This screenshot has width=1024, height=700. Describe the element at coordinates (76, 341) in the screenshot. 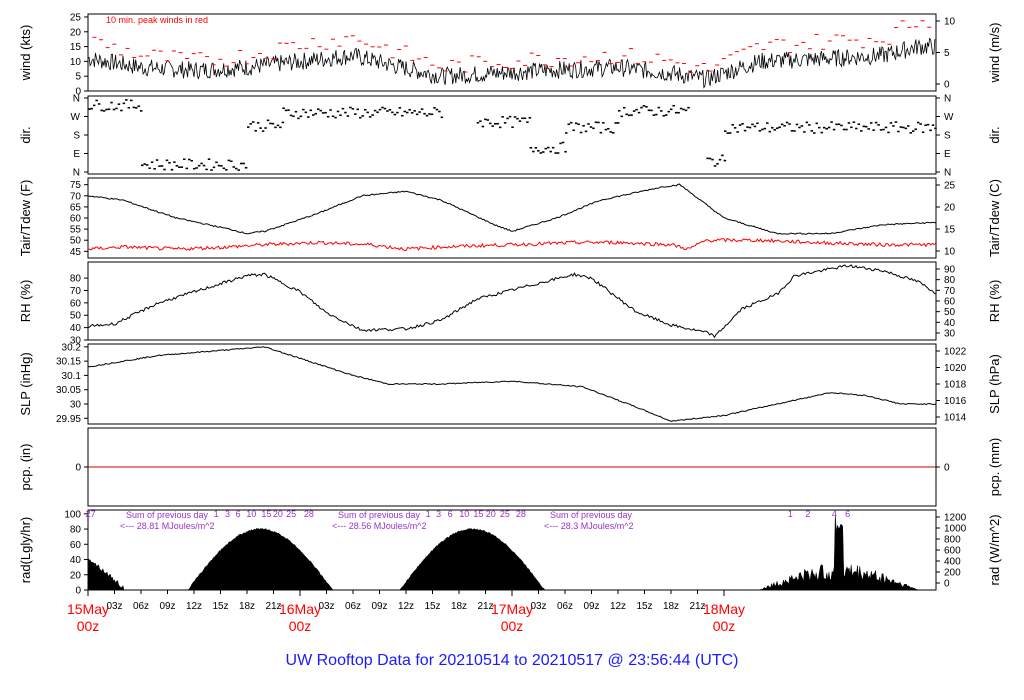

I see `rh-ytick-label: 30` at that location.